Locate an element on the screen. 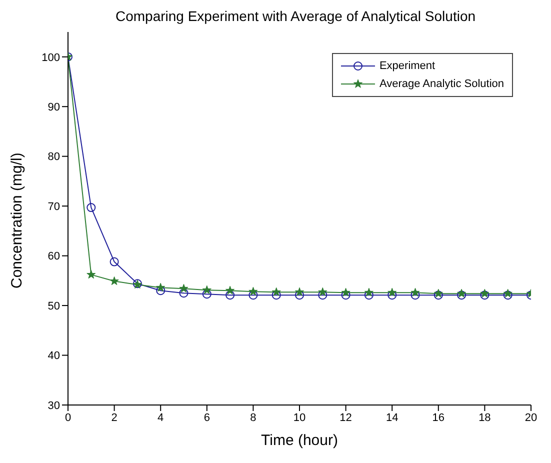 This screenshot has width=551, height=463. y-tick-label: 100 is located at coordinates (51, 58).